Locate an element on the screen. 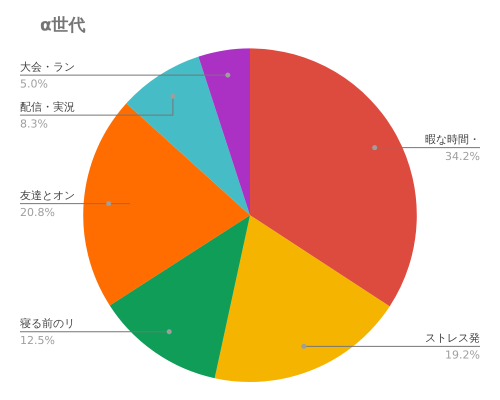 Image resolution: width=500 pixels, height=400 pixels. data-label: 5.0% is located at coordinates (34, 84).